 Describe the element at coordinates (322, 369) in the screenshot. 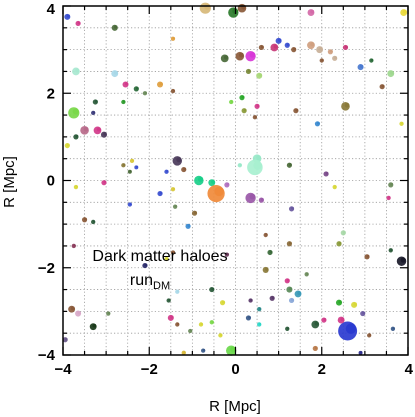

I see `x-tick-label: 2` at that location.